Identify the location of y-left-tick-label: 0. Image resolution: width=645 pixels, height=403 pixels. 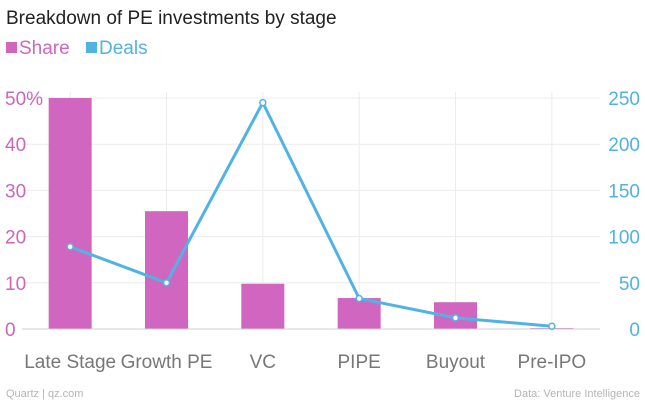
(10, 330).